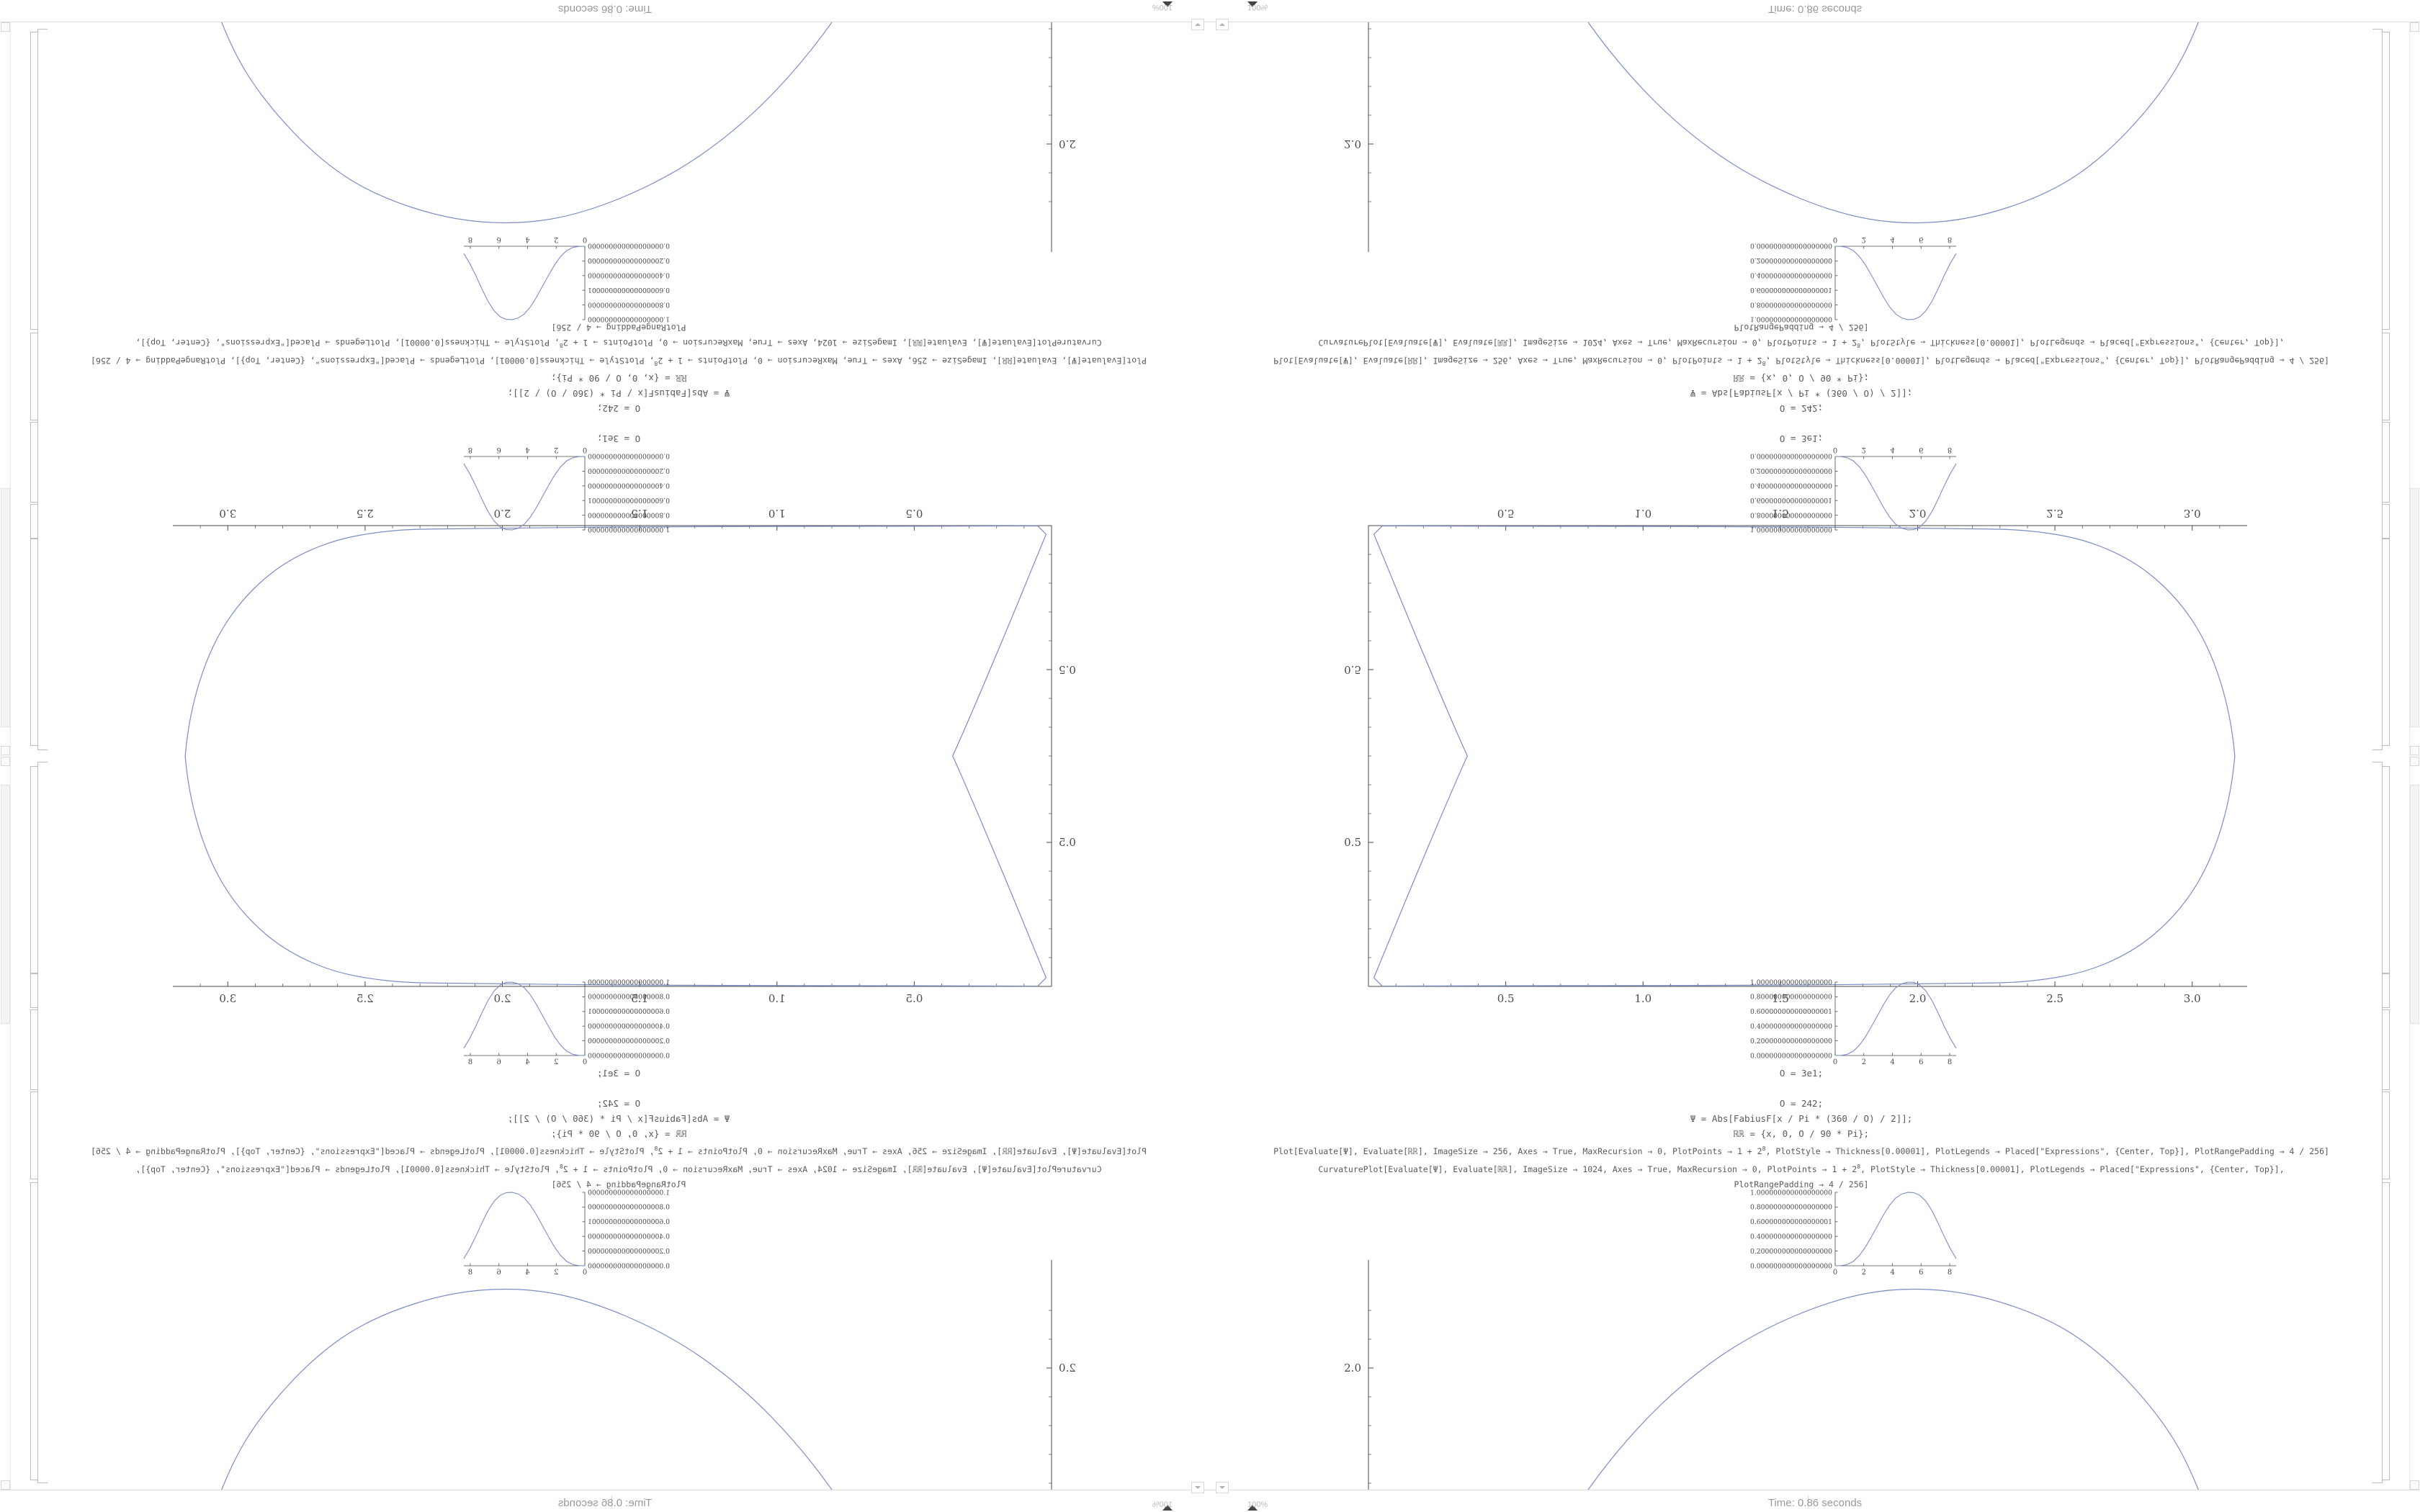 This screenshot has width=2420, height=1512. What do you see at coordinates (365, 513) in the screenshot?
I see `curvature-xtick: 2.5` at bounding box center [365, 513].